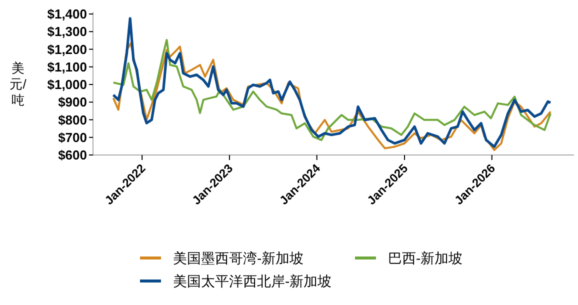  What do you see at coordinates (67, 49) in the screenshot?
I see `y-tick-label: $1,200` at bounding box center [67, 49].